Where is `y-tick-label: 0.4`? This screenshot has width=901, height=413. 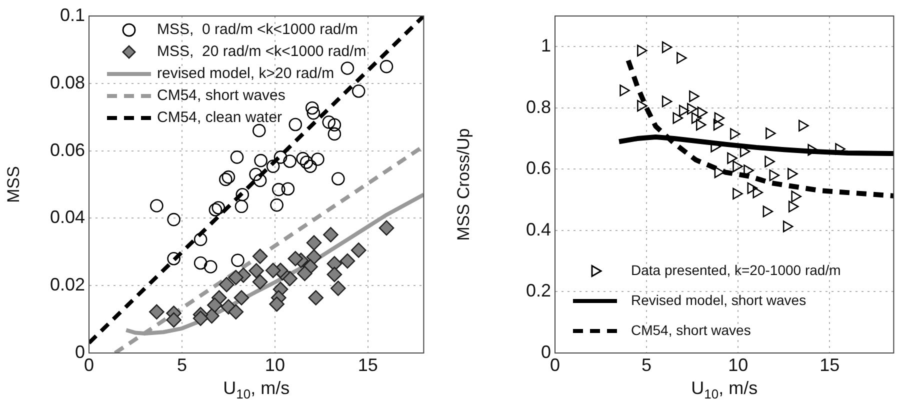
y-tick-label: 0.4 is located at coordinates (538, 229).